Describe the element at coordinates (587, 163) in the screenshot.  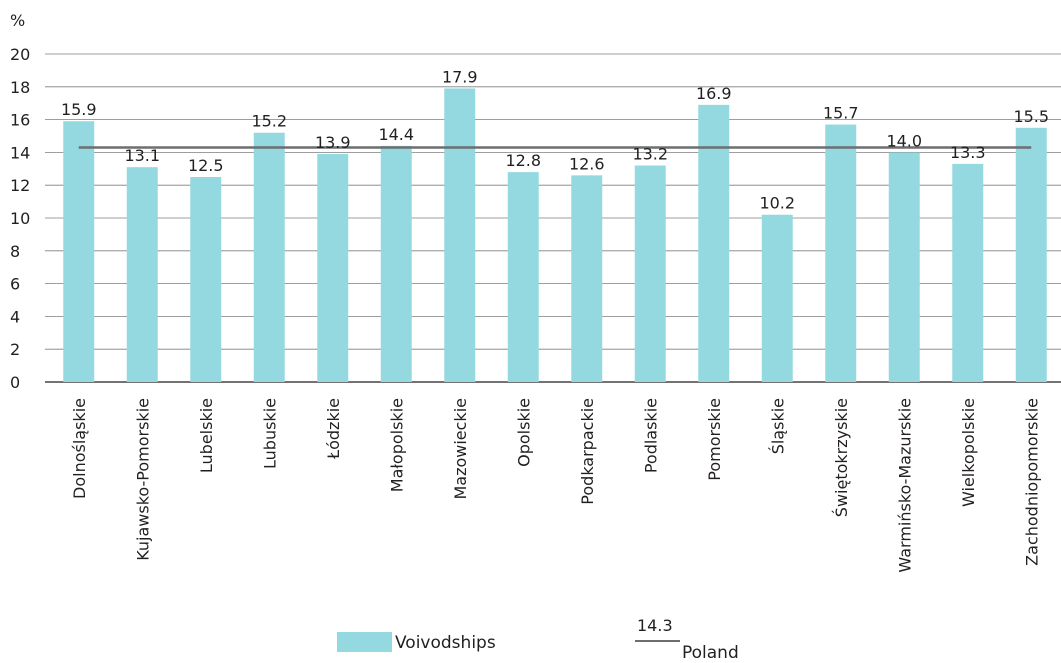
I see `data-label: 12.6` at that location.